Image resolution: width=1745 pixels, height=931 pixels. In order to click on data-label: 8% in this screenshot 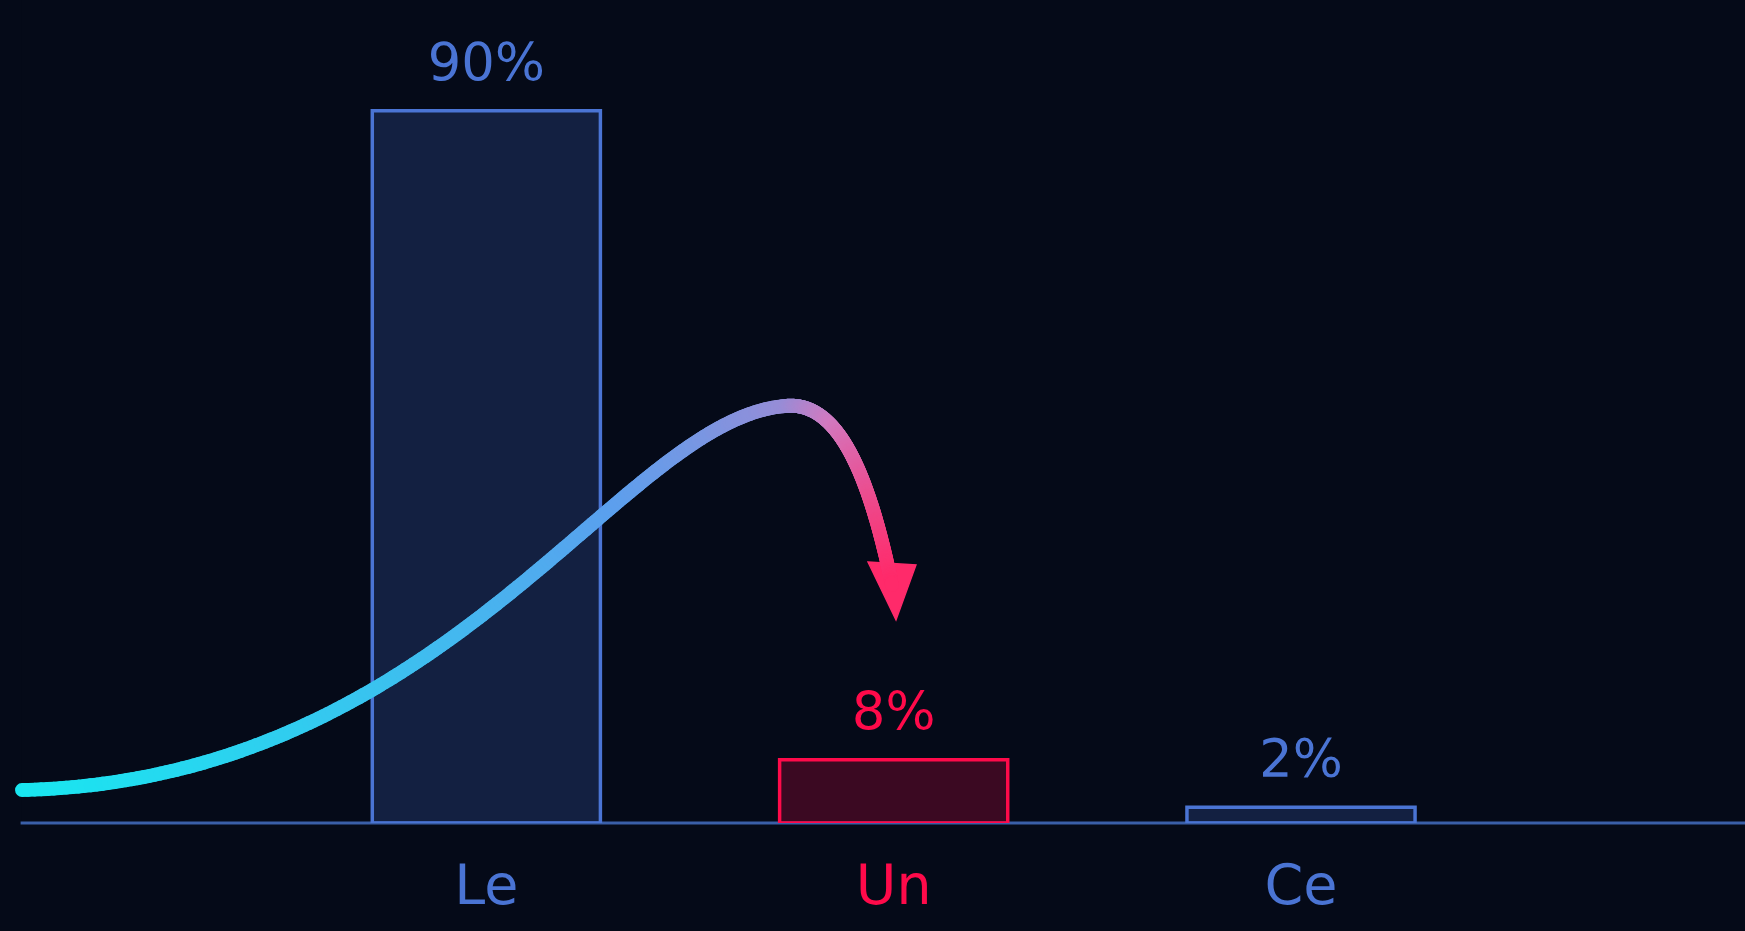, I will do `click(894, 710)`.